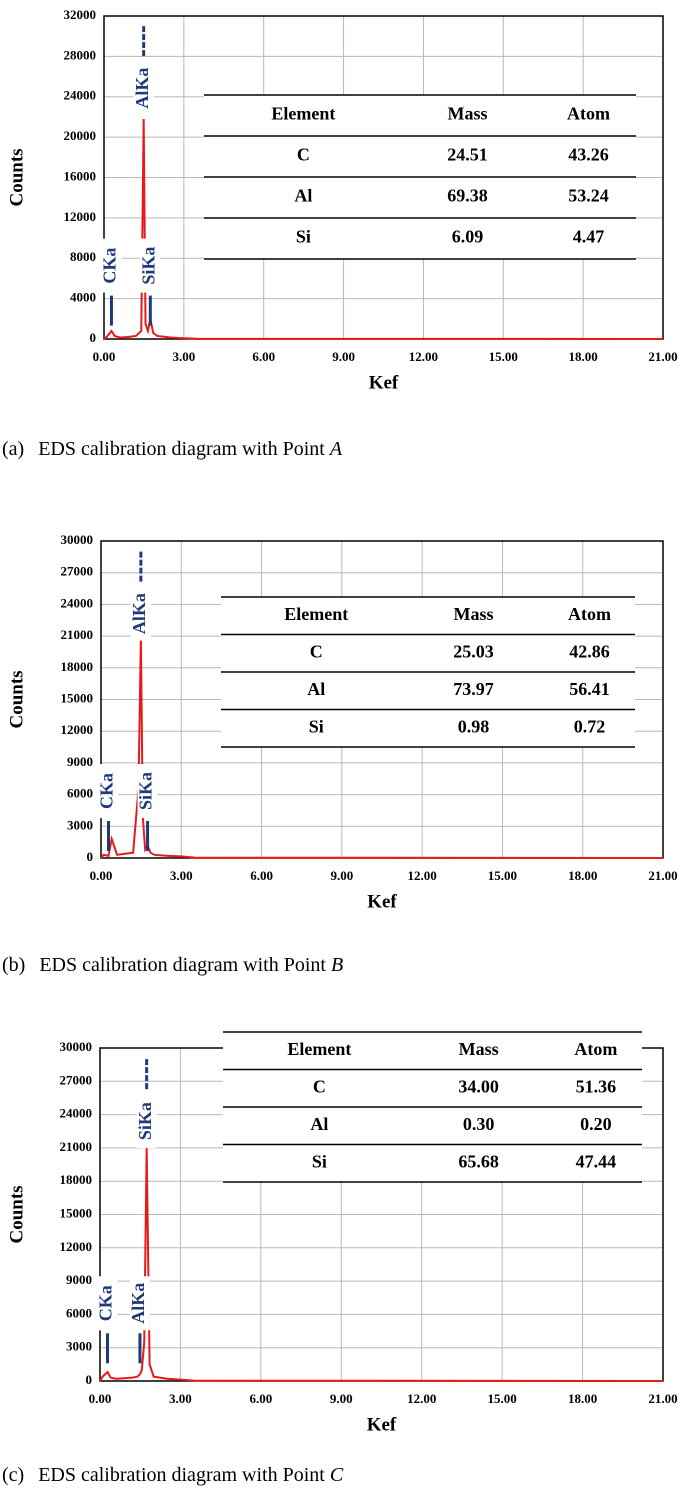 This screenshot has height=1497, width=685. Describe the element at coordinates (83, 297) in the screenshot. I see `y-tick-label: 4000` at that location.